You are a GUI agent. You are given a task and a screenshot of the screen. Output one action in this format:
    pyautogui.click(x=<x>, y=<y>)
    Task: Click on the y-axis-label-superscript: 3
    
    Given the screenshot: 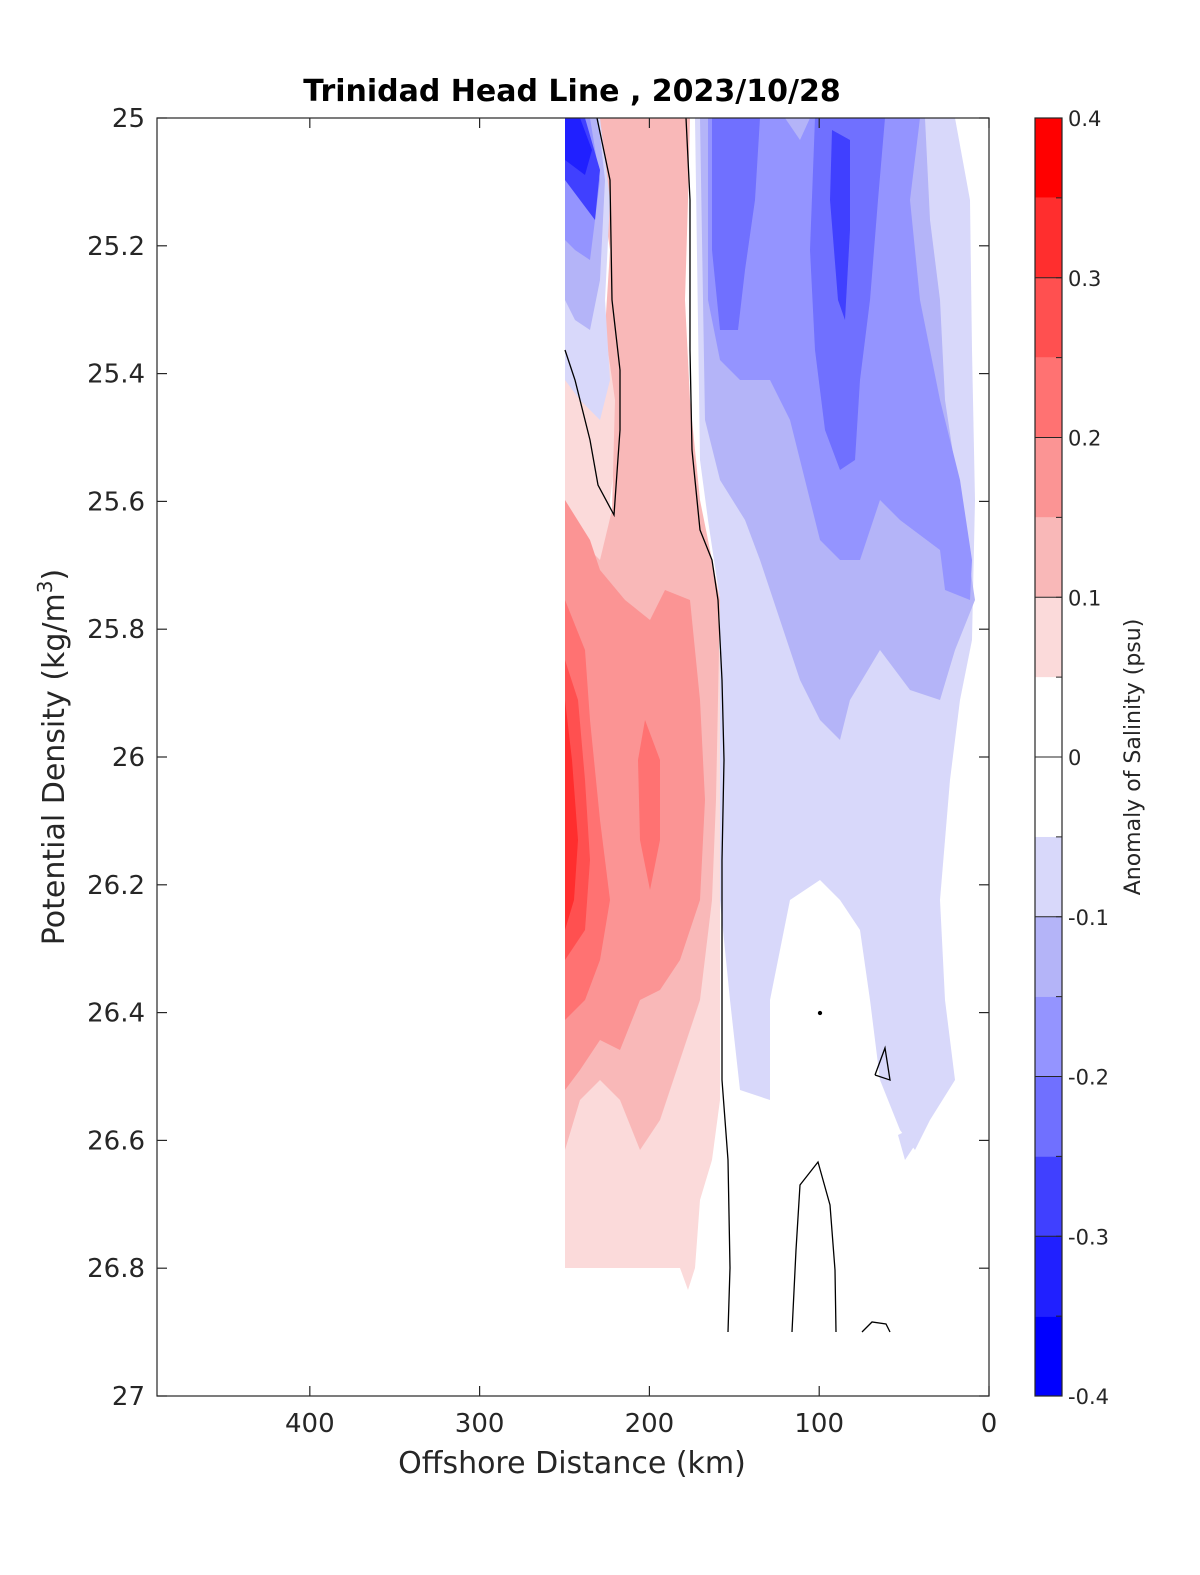 What is the action you would take?
    pyautogui.click(x=45, y=586)
    